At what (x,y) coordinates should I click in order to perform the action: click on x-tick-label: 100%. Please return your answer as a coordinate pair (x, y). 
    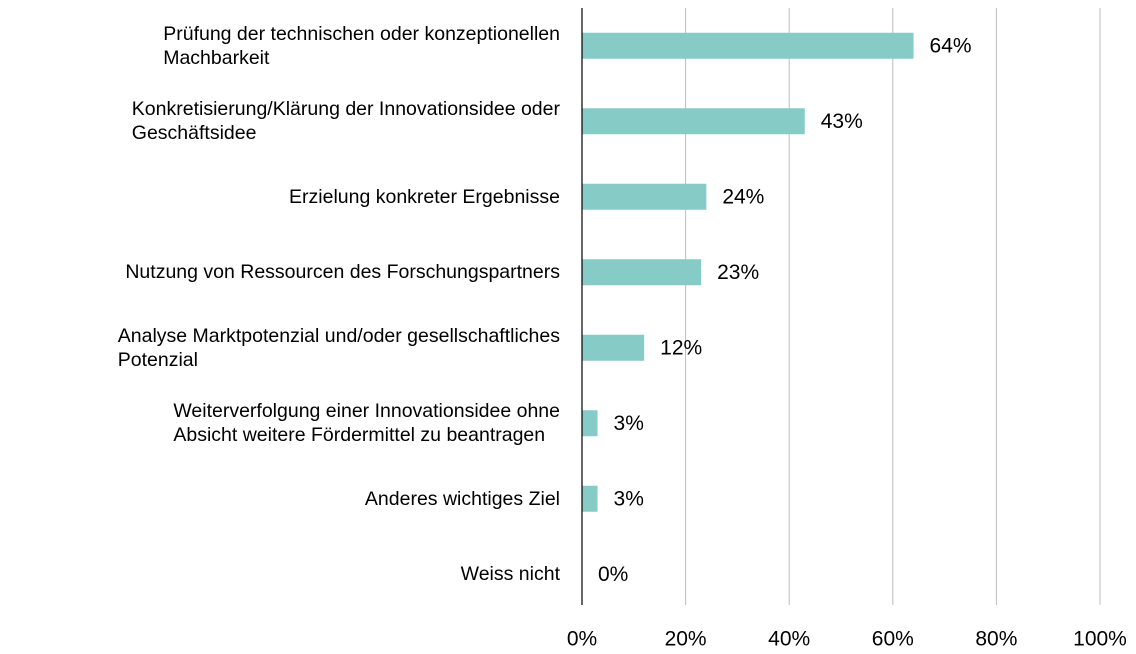
    Looking at the image, I should click on (1100, 639).